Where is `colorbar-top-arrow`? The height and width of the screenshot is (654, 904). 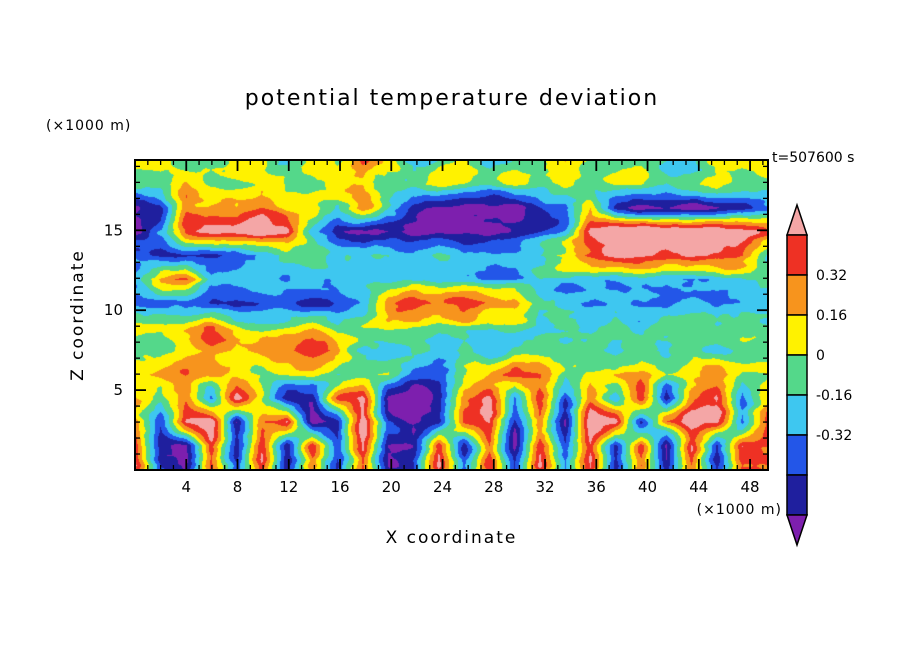
colorbar-top-arrow is located at coordinates (797, 219).